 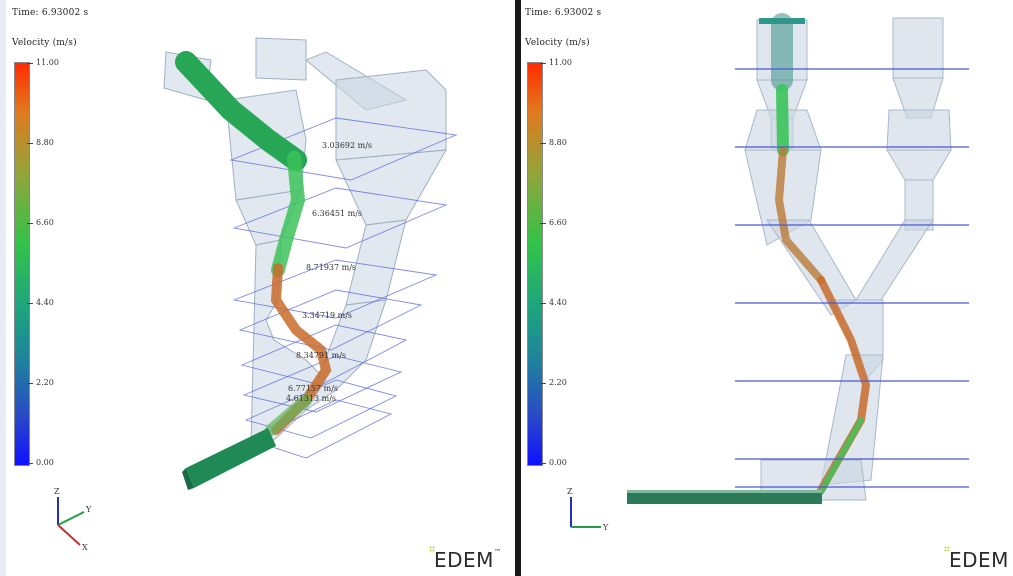 What do you see at coordinates (313, 388) in the screenshot?
I see `velocity-label: 6.77157 m/s` at bounding box center [313, 388].